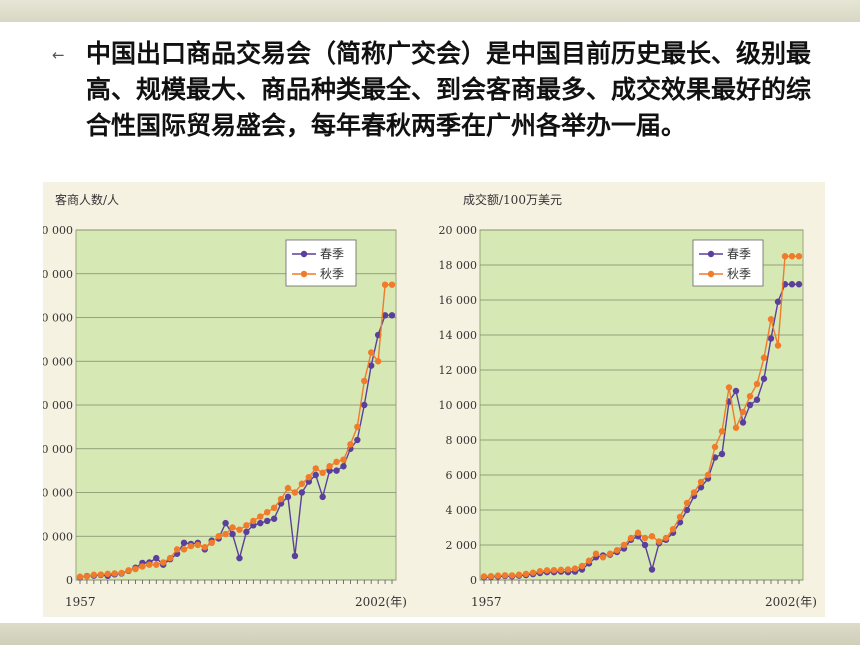 This screenshot has width=860, height=645. Describe the element at coordinates (739, 254) in the screenshot. I see `chart2-legend-label: 春季` at that location.